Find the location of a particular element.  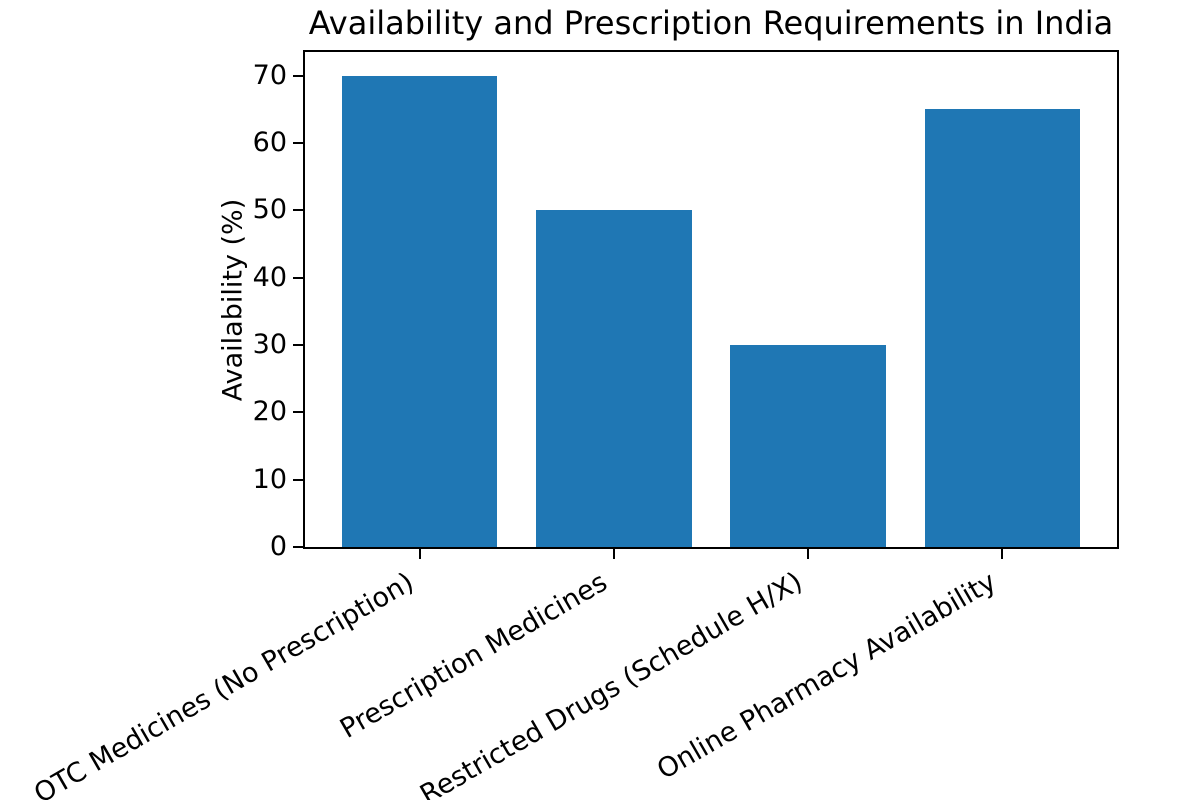

y-tick-label: 0 is located at coordinates (278, 546).